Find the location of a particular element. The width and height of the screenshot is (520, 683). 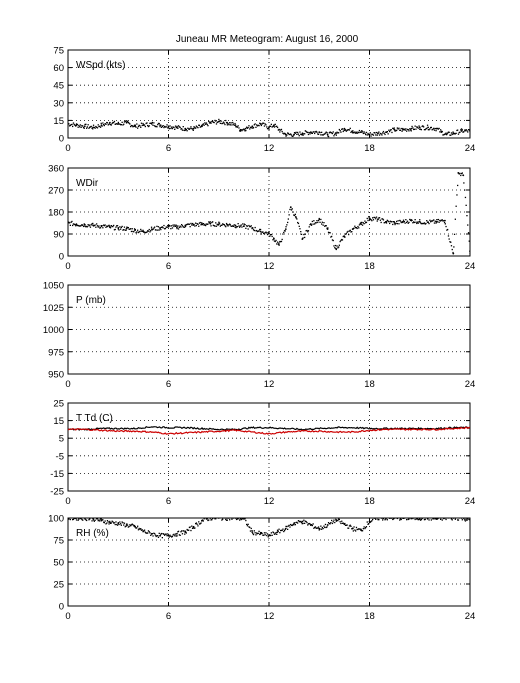

x-tick-label: 0 is located at coordinates (67, 384).